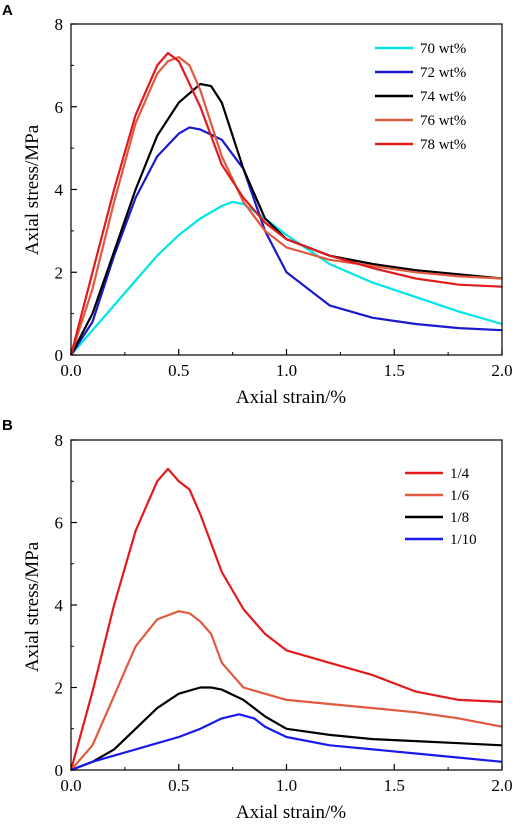  Describe the element at coordinates (443, 73) in the screenshot. I see `legend-label-a-2: 72 wt%` at that location.